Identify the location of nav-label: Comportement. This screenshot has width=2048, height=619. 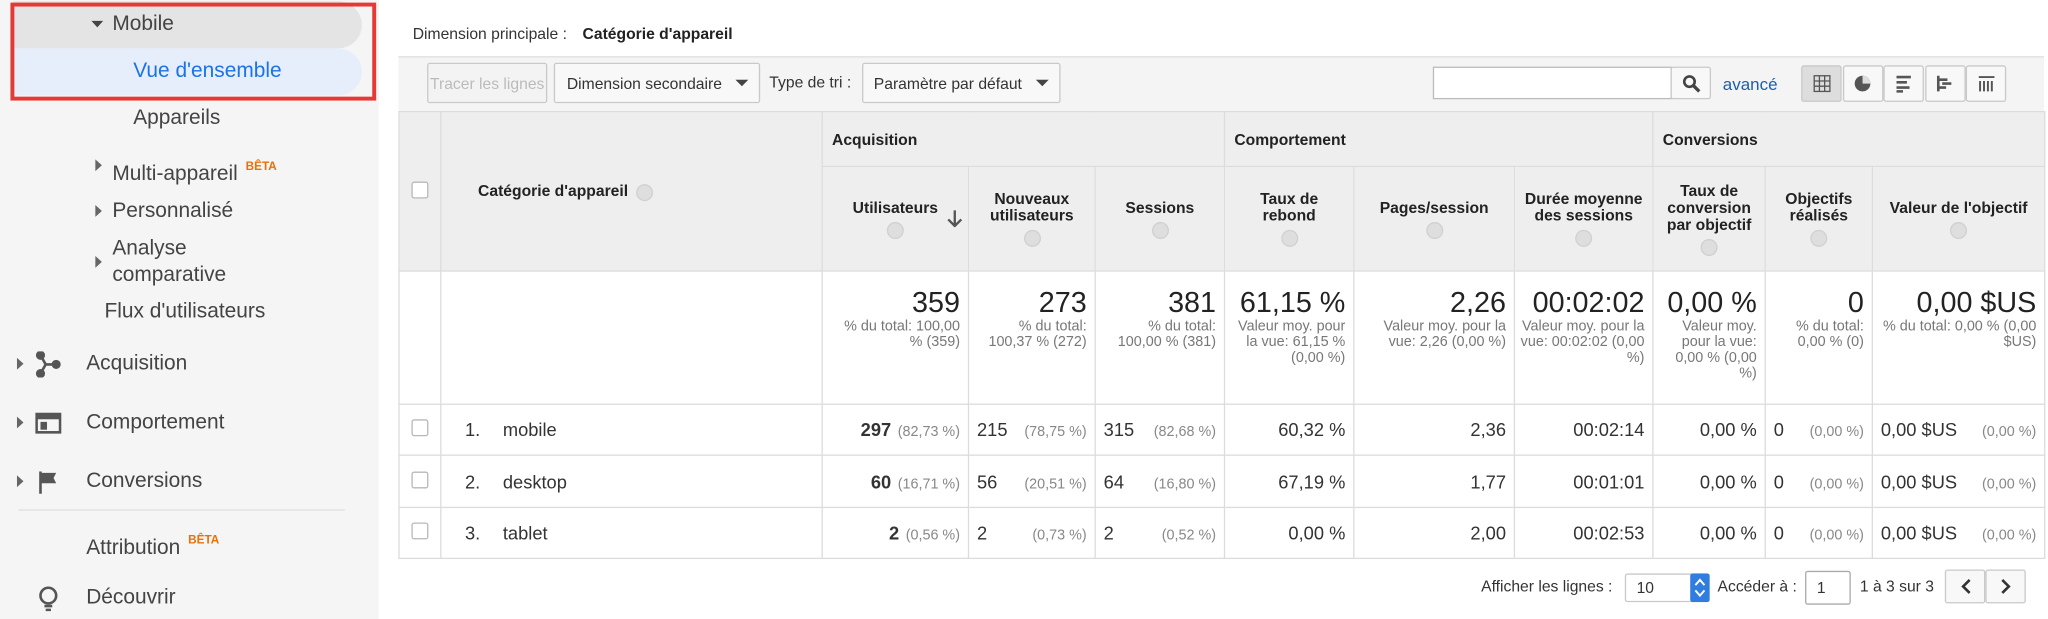
(155, 422).